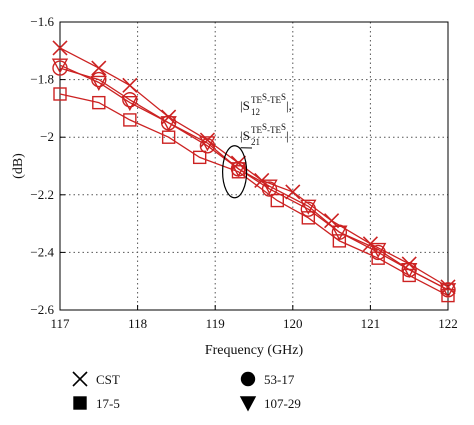 This screenshot has height=425, width=474. I want to click on x-tick-label: 117, so click(60, 323).